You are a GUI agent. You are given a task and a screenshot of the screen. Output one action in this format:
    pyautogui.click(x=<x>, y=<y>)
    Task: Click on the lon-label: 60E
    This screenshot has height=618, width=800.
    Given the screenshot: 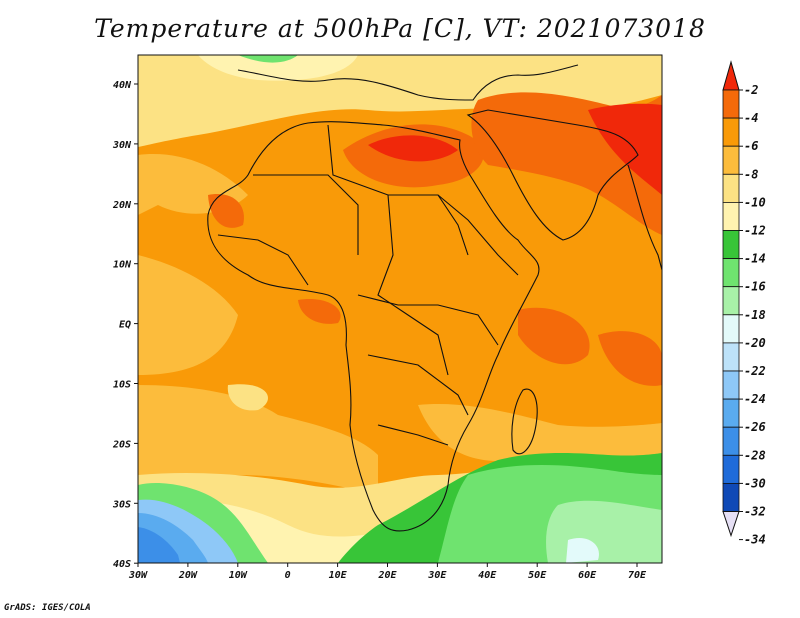 What is the action you would take?
    pyautogui.click(x=587, y=575)
    